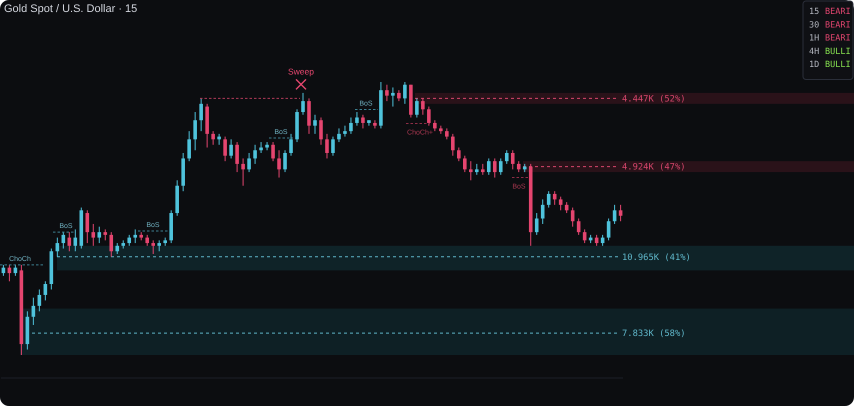 This screenshot has height=406, width=854. What do you see at coordinates (814, 51) in the screenshot?
I see `category-label: 4H` at bounding box center [814, 51].